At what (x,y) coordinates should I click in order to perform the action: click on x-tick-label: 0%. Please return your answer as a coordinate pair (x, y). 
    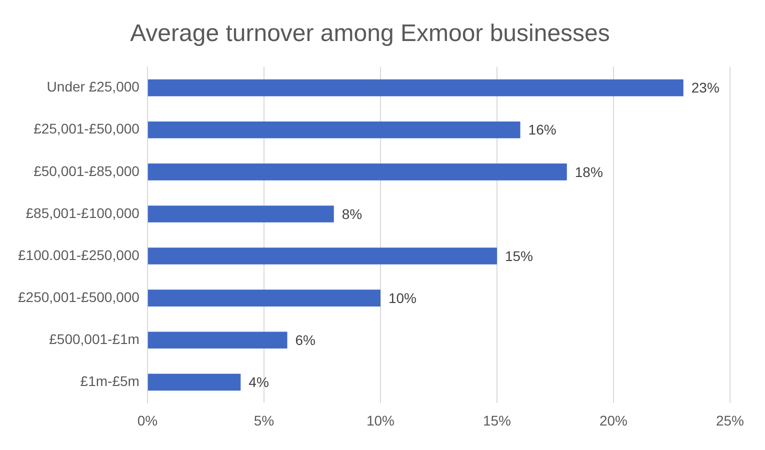
    Looking at the image, I should click on (147, 420).